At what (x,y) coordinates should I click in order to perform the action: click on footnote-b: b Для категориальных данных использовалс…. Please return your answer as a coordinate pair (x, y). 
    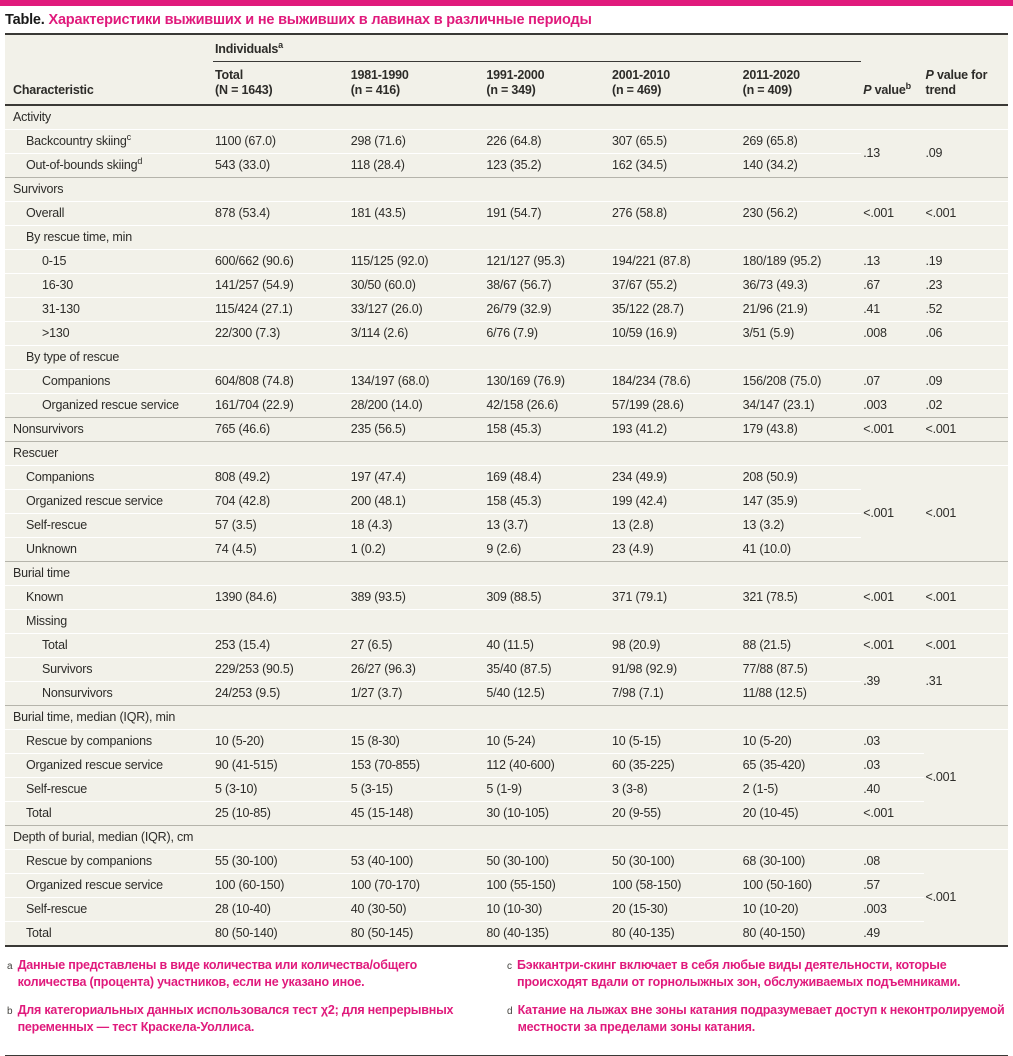
    Looking at the image, I should click on (238, 1019).